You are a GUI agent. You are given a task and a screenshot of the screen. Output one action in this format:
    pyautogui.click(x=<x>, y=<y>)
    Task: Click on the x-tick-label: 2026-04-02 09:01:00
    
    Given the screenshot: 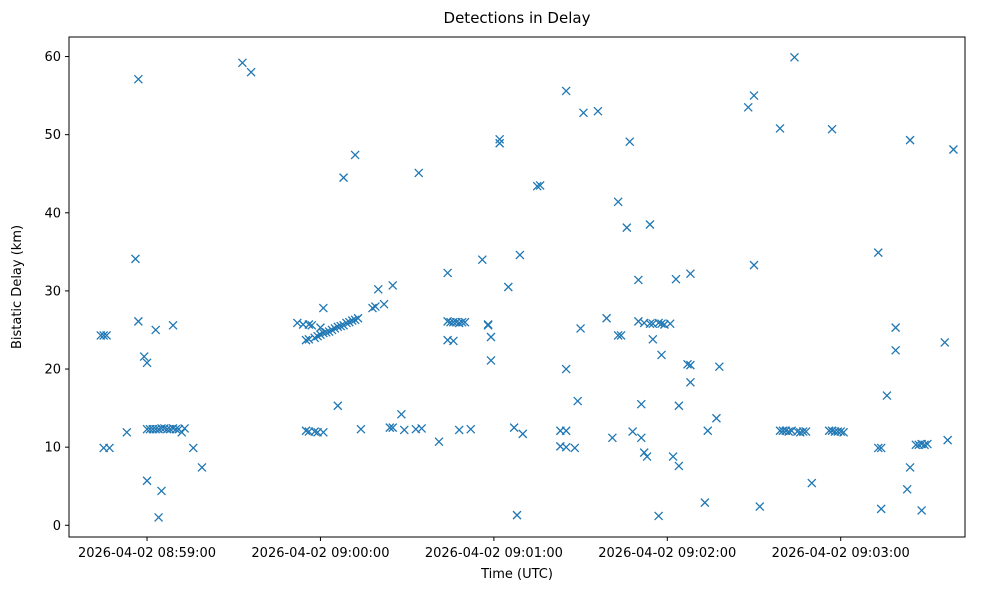 What is the action you would take?
    pyautogui.click(x=494, y=553)
    